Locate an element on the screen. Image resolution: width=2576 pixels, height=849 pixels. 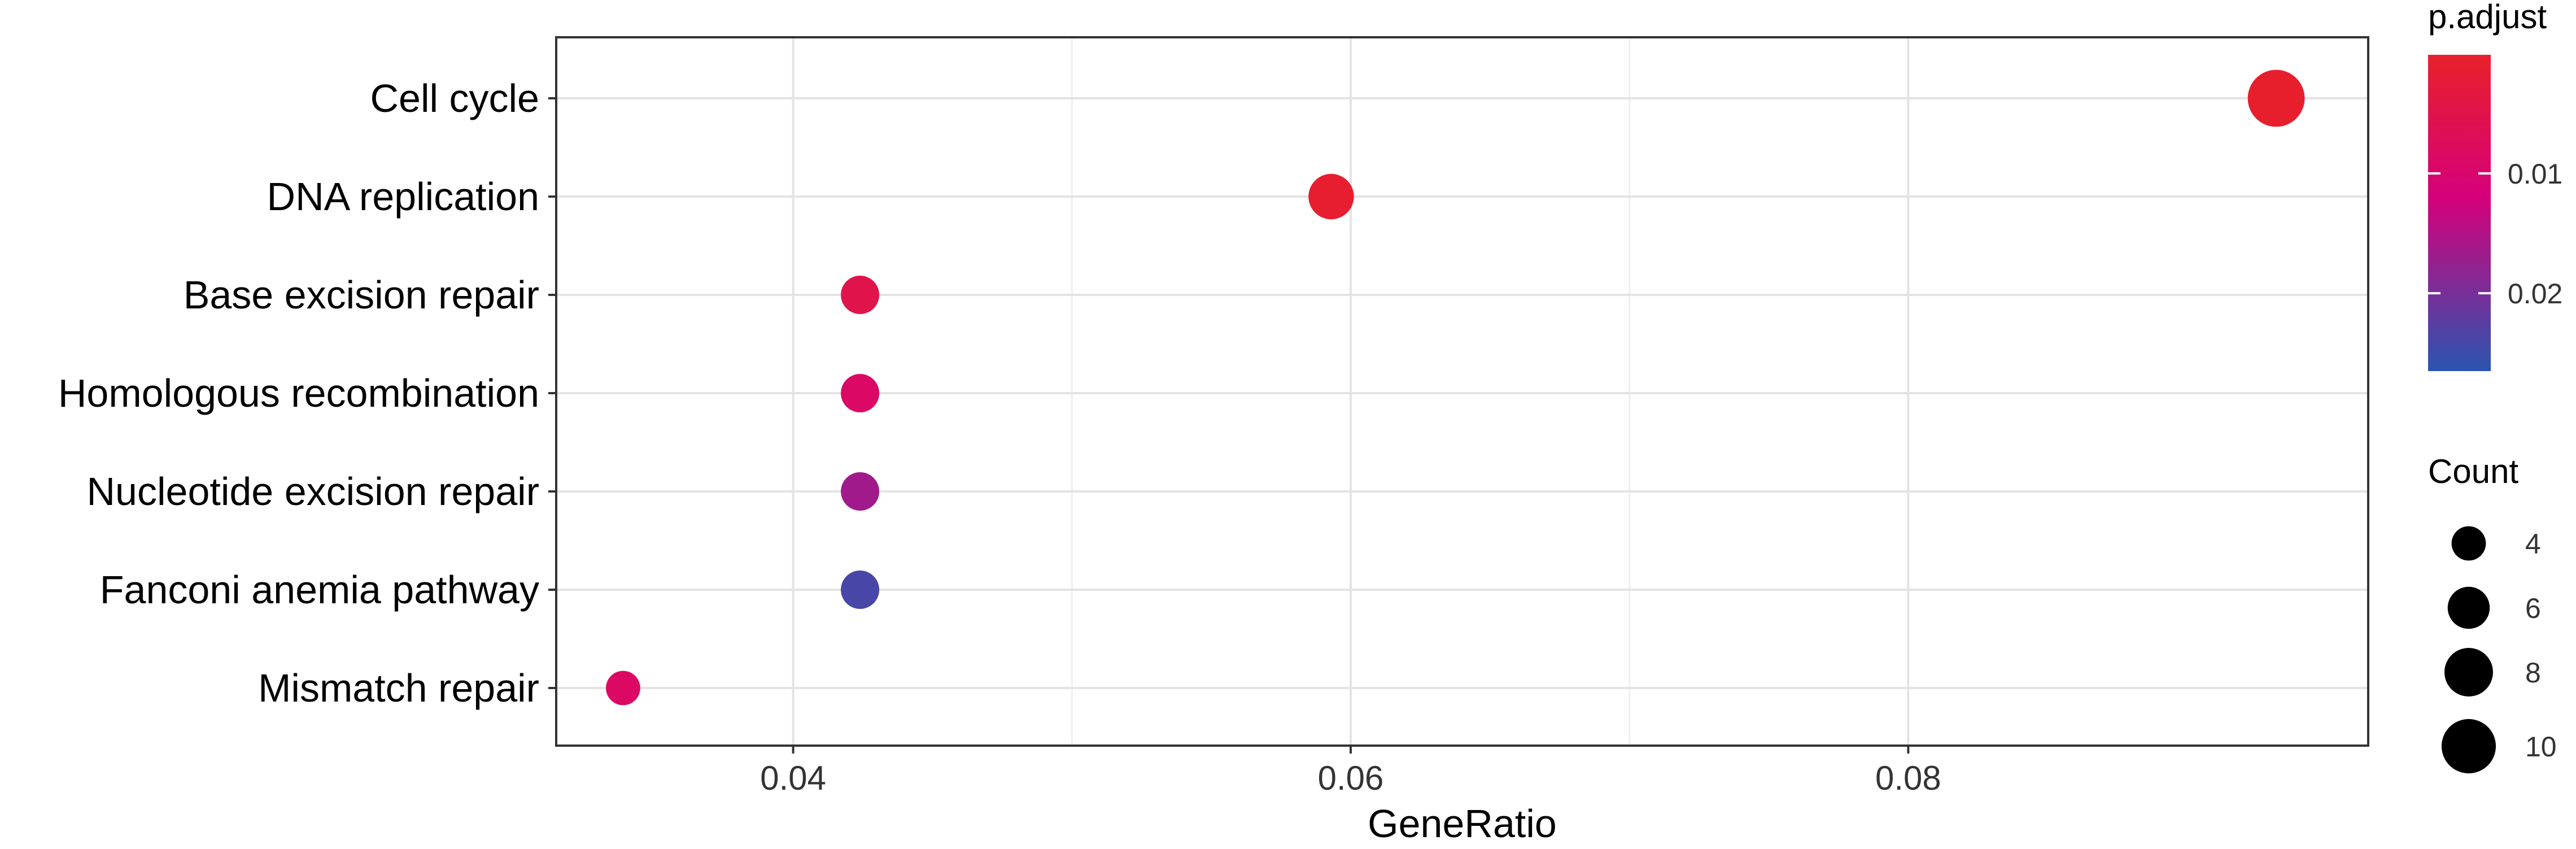
size-legend-title: Count is located at coordinates (2473, 471).